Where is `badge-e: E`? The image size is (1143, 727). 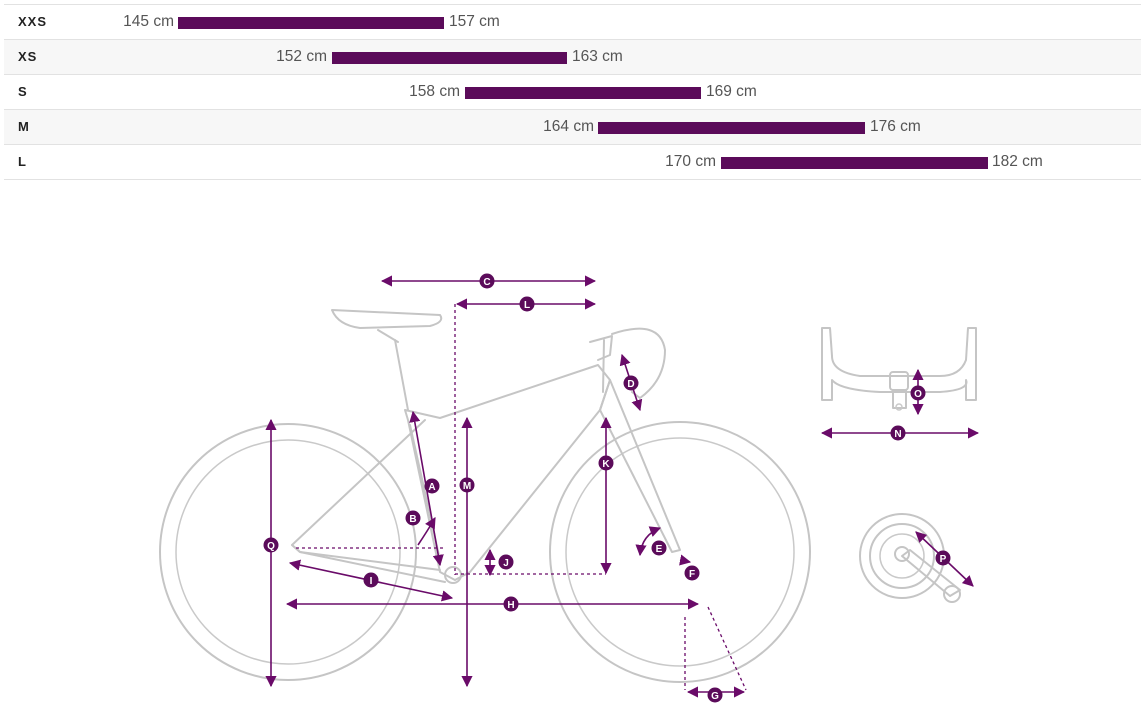
badge-e: E is located at coordinates (659, 548).